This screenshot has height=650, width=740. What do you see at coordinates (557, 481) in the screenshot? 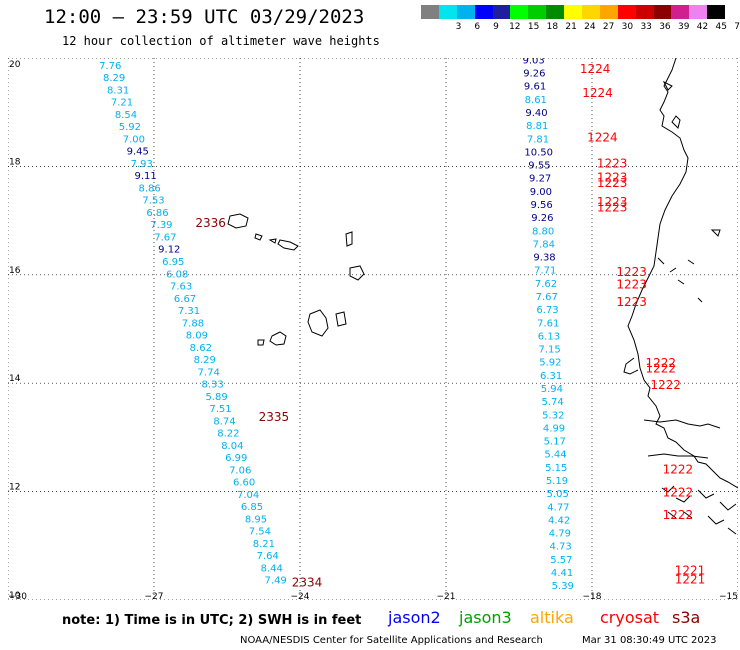
I see `wave-height-value: 5.19` at bounding box center [557, 481].